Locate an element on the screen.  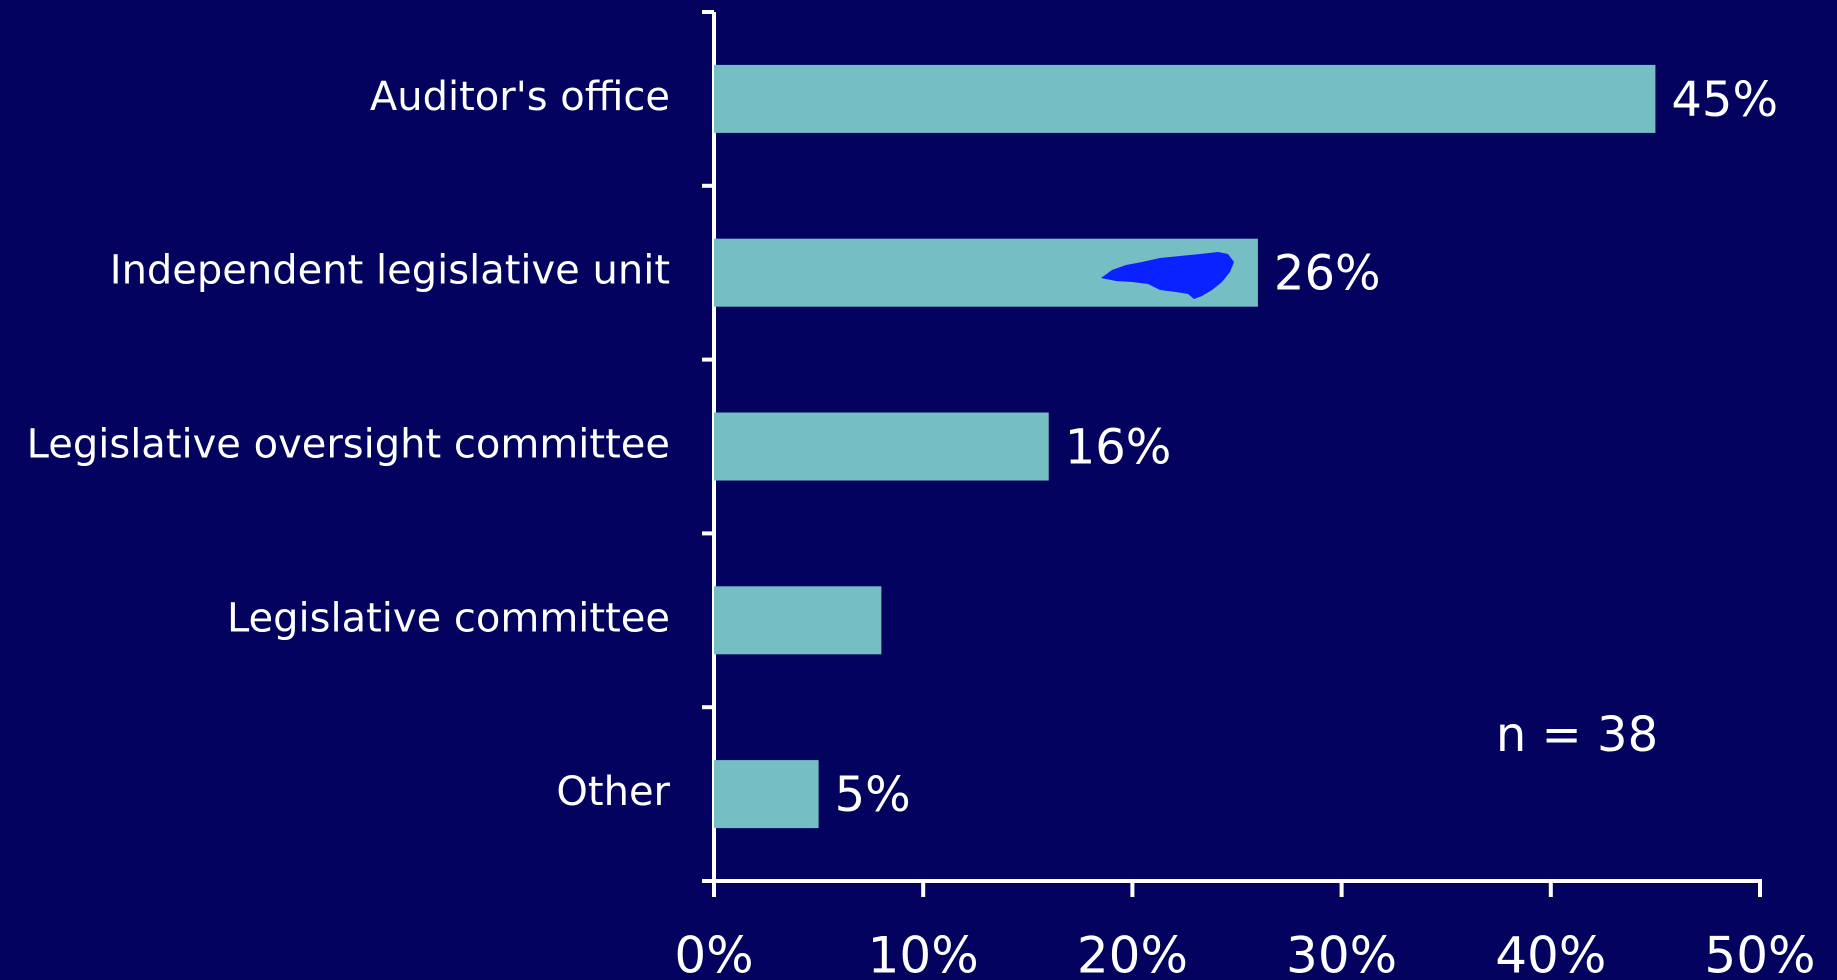
x-tick-label: 0% is located at coordinates (713, 953).